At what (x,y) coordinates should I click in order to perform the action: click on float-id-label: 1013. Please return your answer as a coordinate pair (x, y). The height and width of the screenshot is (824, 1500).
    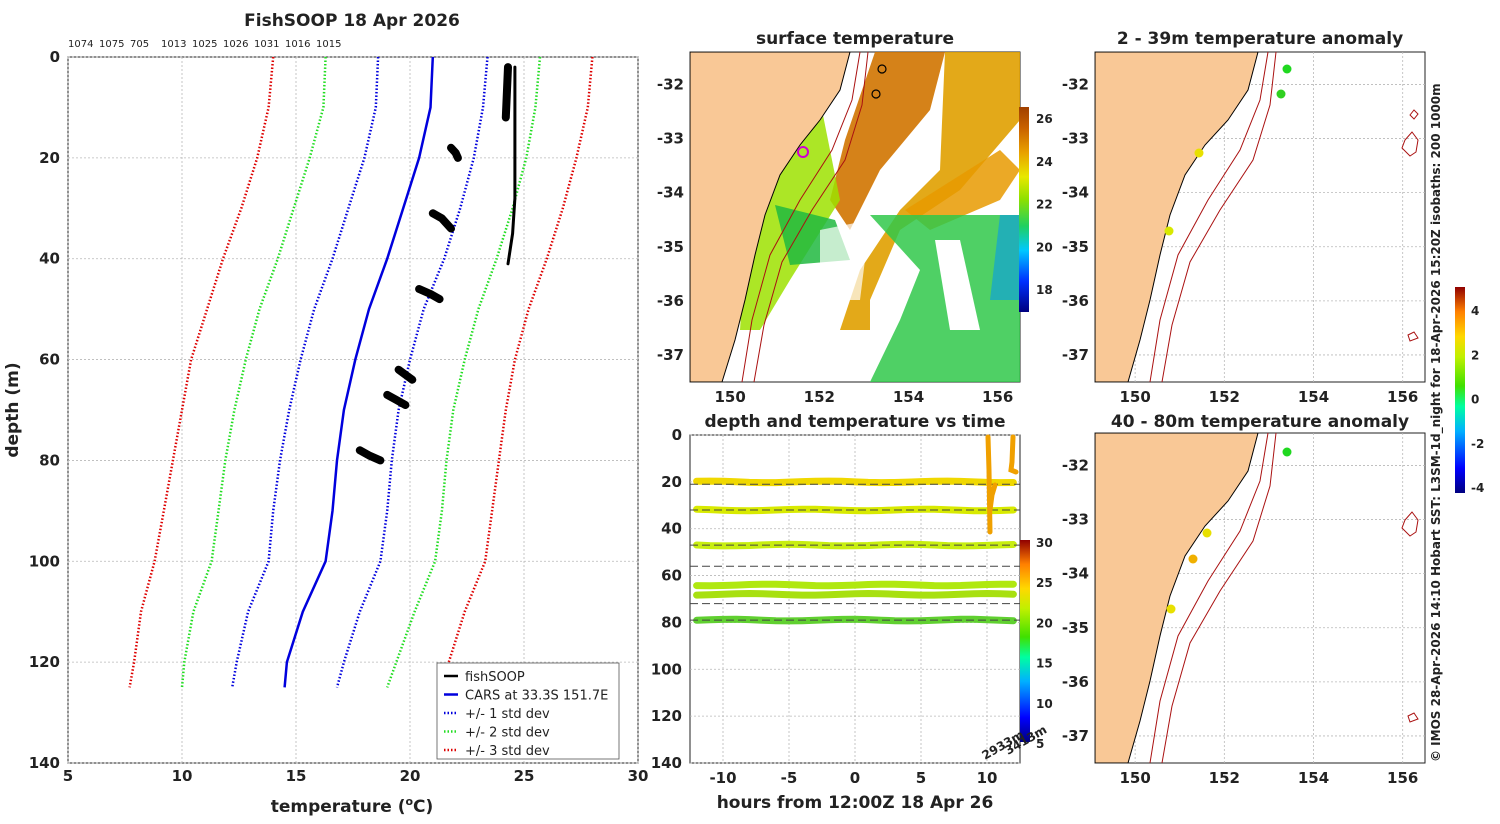
    Looking at the image, I should click on (173, 44).